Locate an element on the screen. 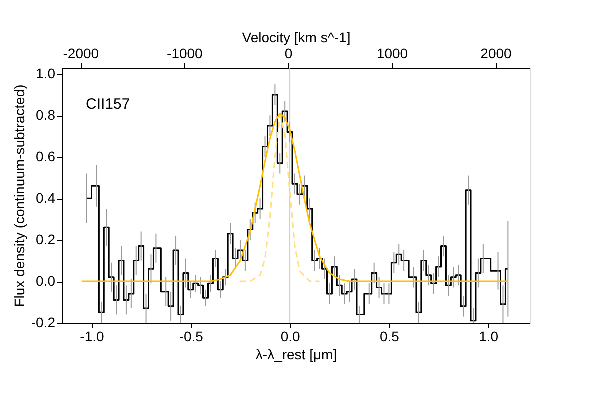  y-tick-label: 0.0 is located at coordinates (46, 281).